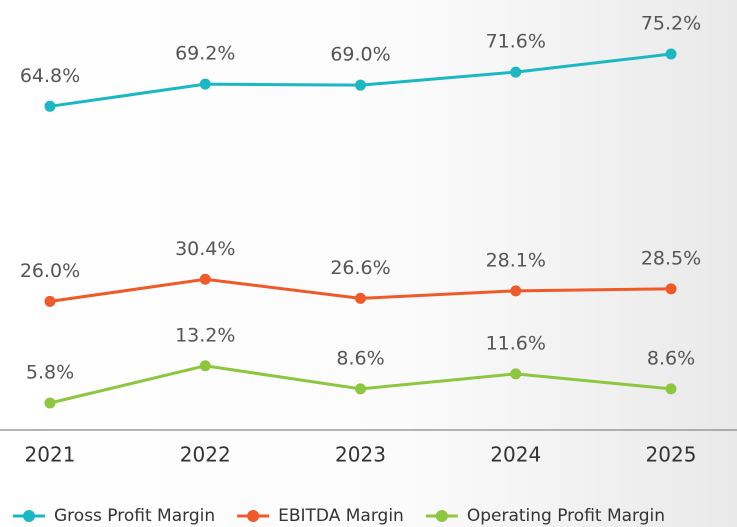  I want to click on x-tick-label: 2021, so click(50, 455).